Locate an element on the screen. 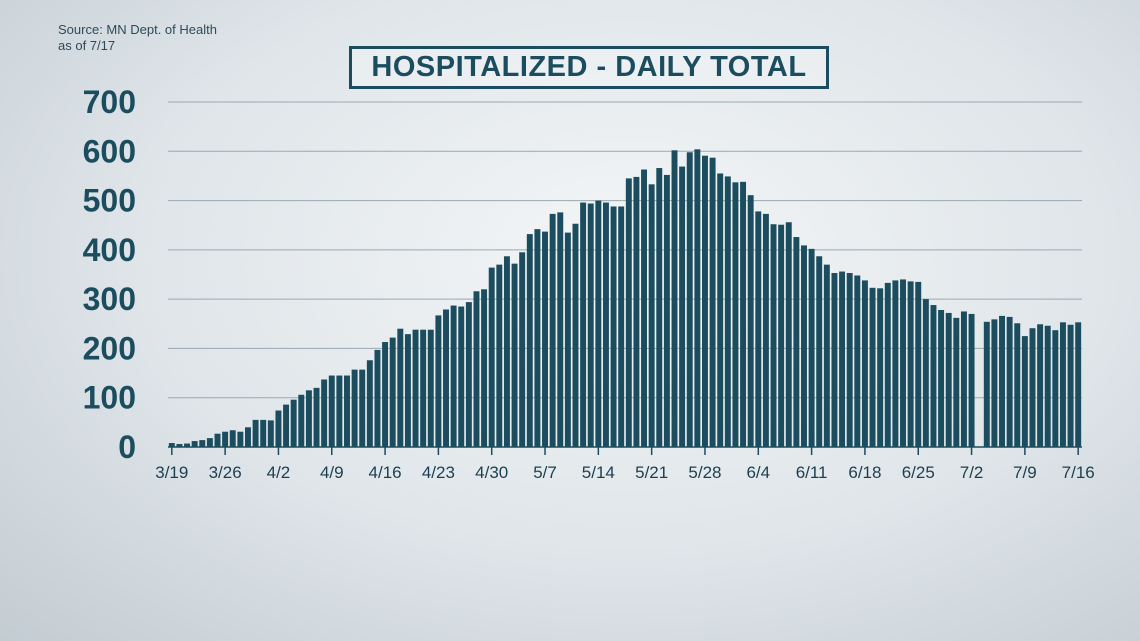  x-tick-label: 6/18 is located at coordinates (864, 472).